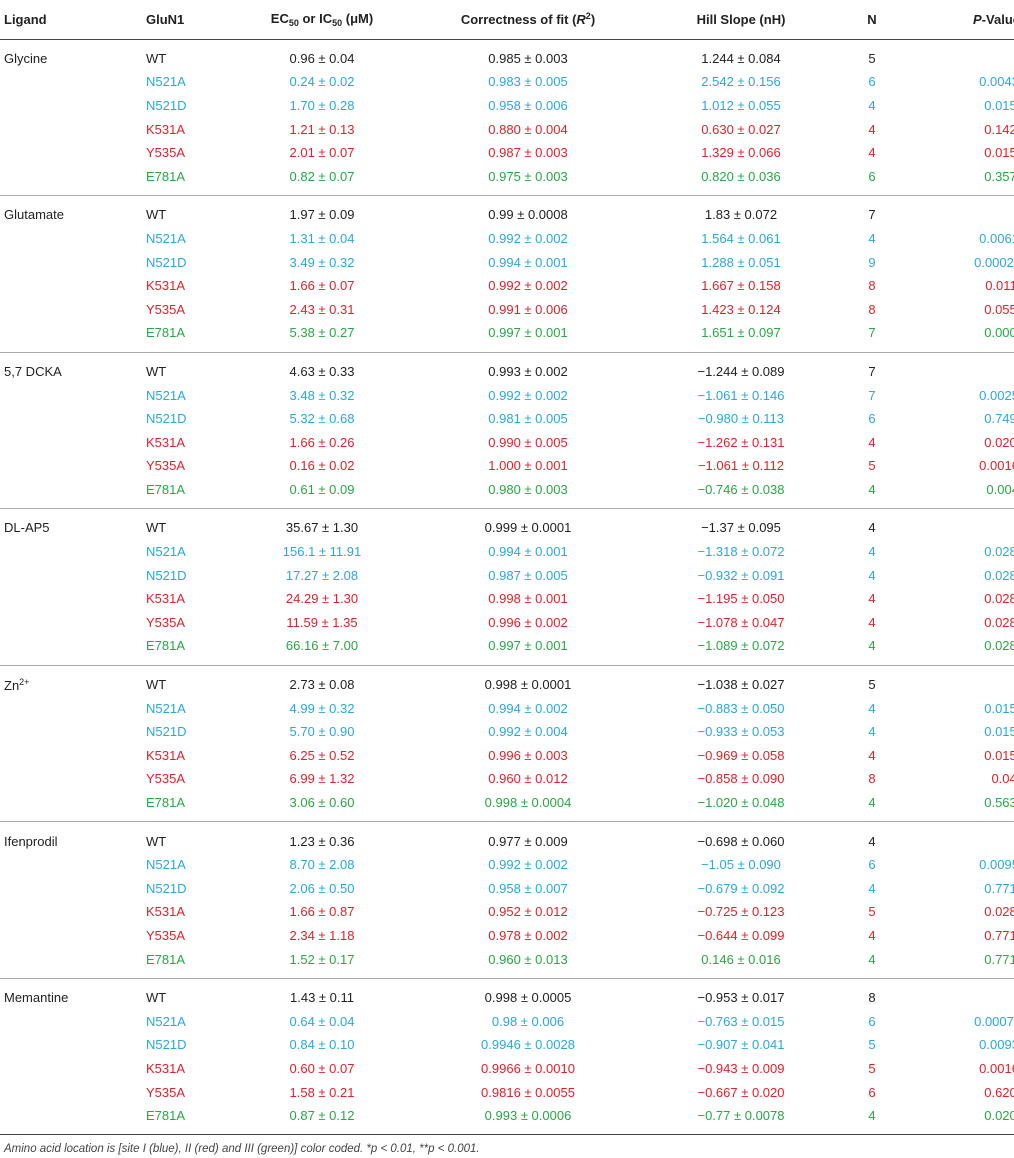 This screenshot has height=1158, width=1014. I want to click on n-cell: 7, so click(872, 371).